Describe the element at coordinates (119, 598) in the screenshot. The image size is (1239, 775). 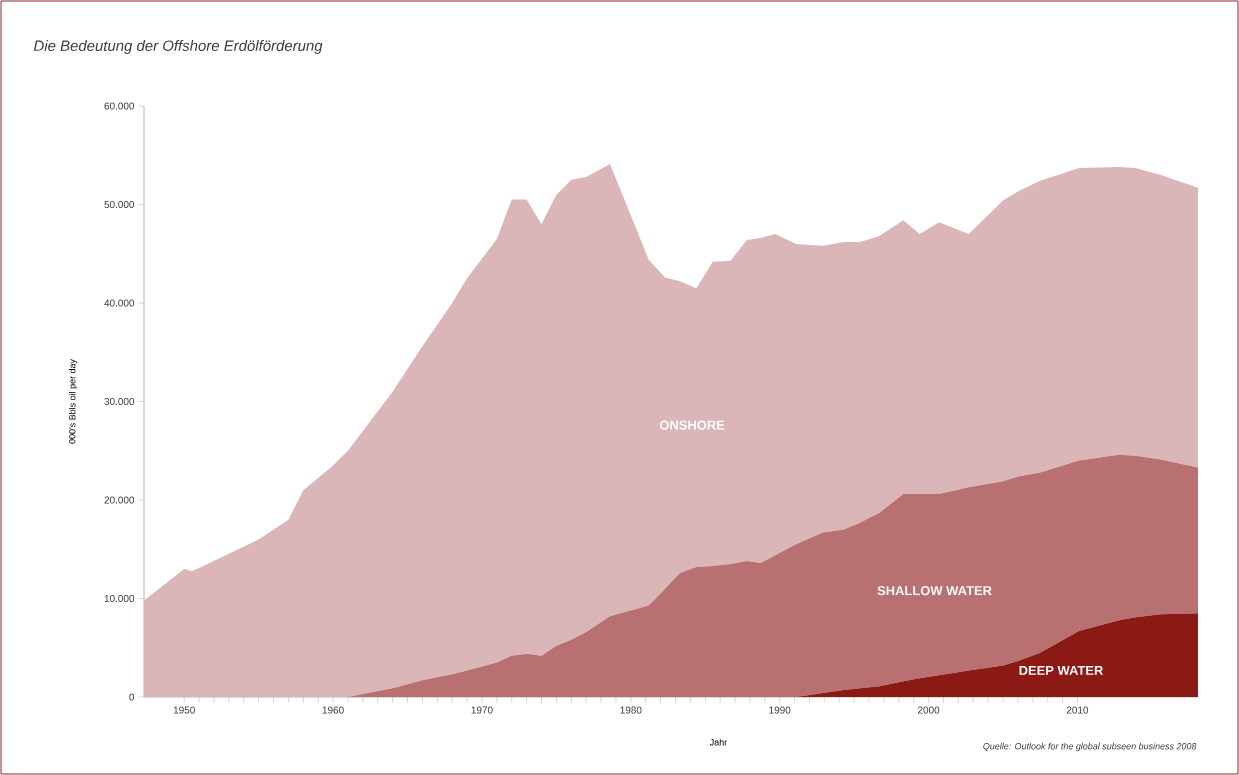
I see `y-tick-label: 10.000` at that location.